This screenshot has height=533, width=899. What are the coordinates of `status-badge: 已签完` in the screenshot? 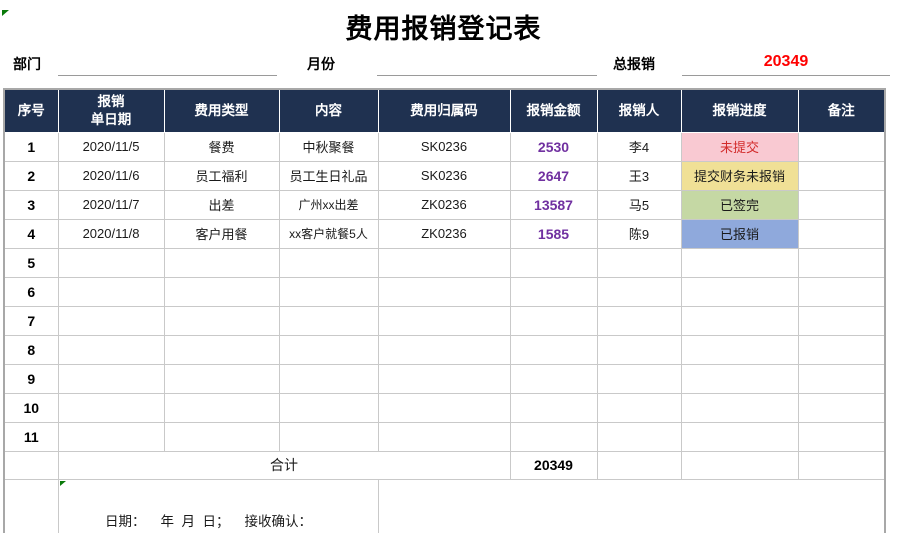 It's located at (739, 204).